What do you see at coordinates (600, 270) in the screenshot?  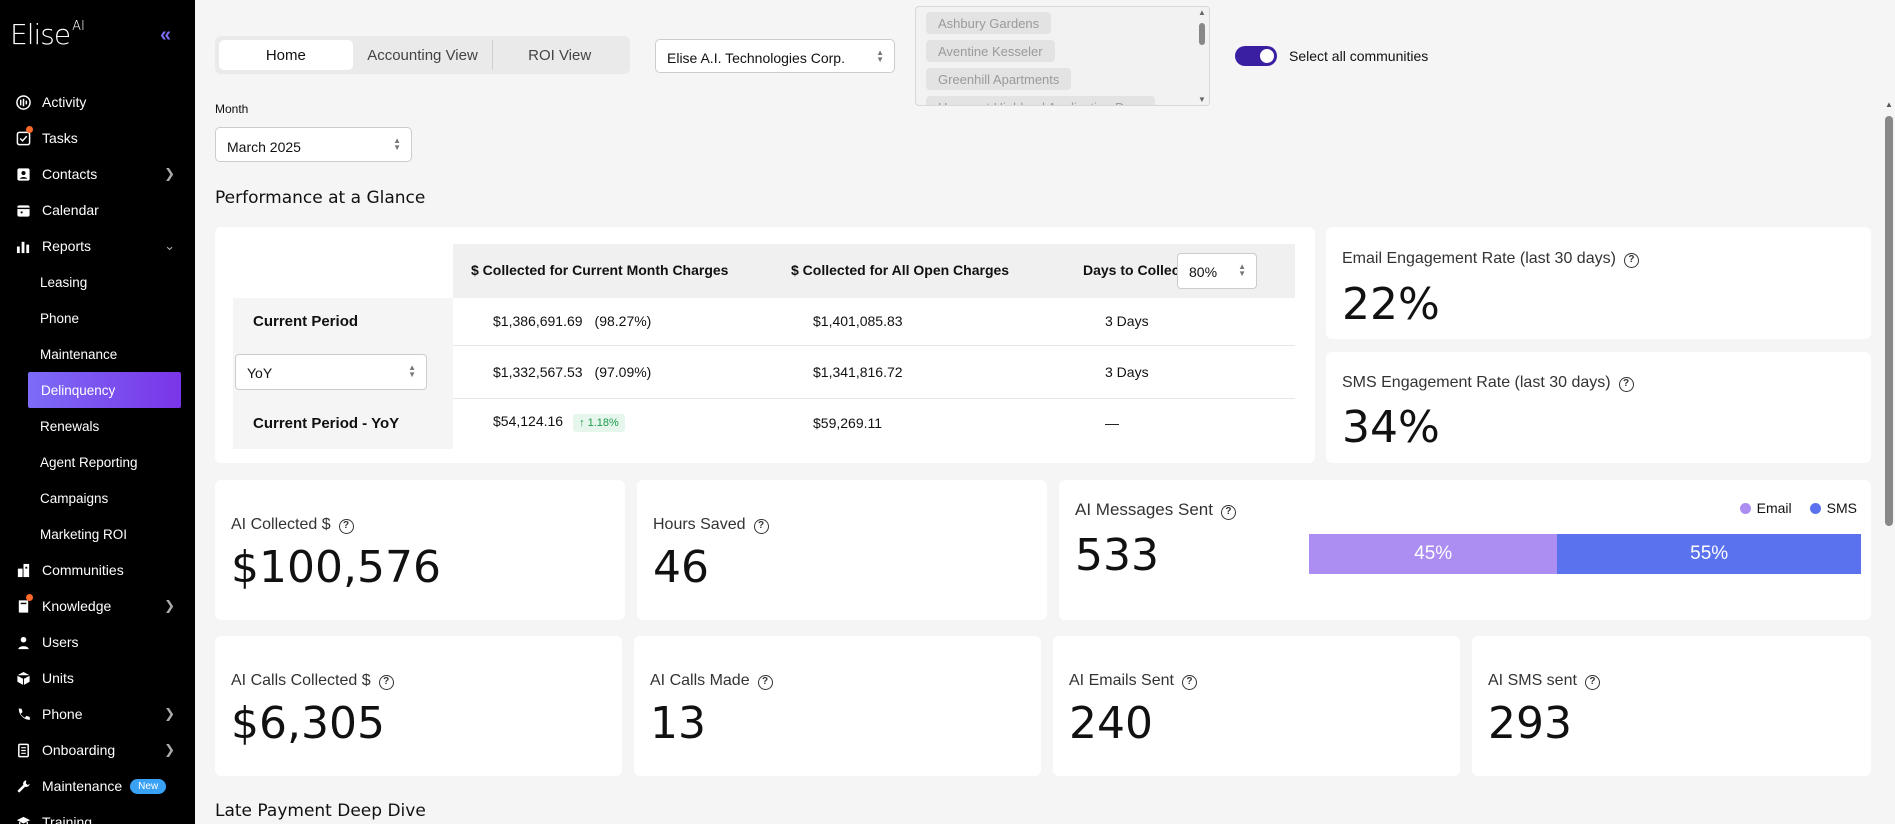 I see `col-header-current-month: $ Collected for Current Month Charges` at bounding box center [600, 270].